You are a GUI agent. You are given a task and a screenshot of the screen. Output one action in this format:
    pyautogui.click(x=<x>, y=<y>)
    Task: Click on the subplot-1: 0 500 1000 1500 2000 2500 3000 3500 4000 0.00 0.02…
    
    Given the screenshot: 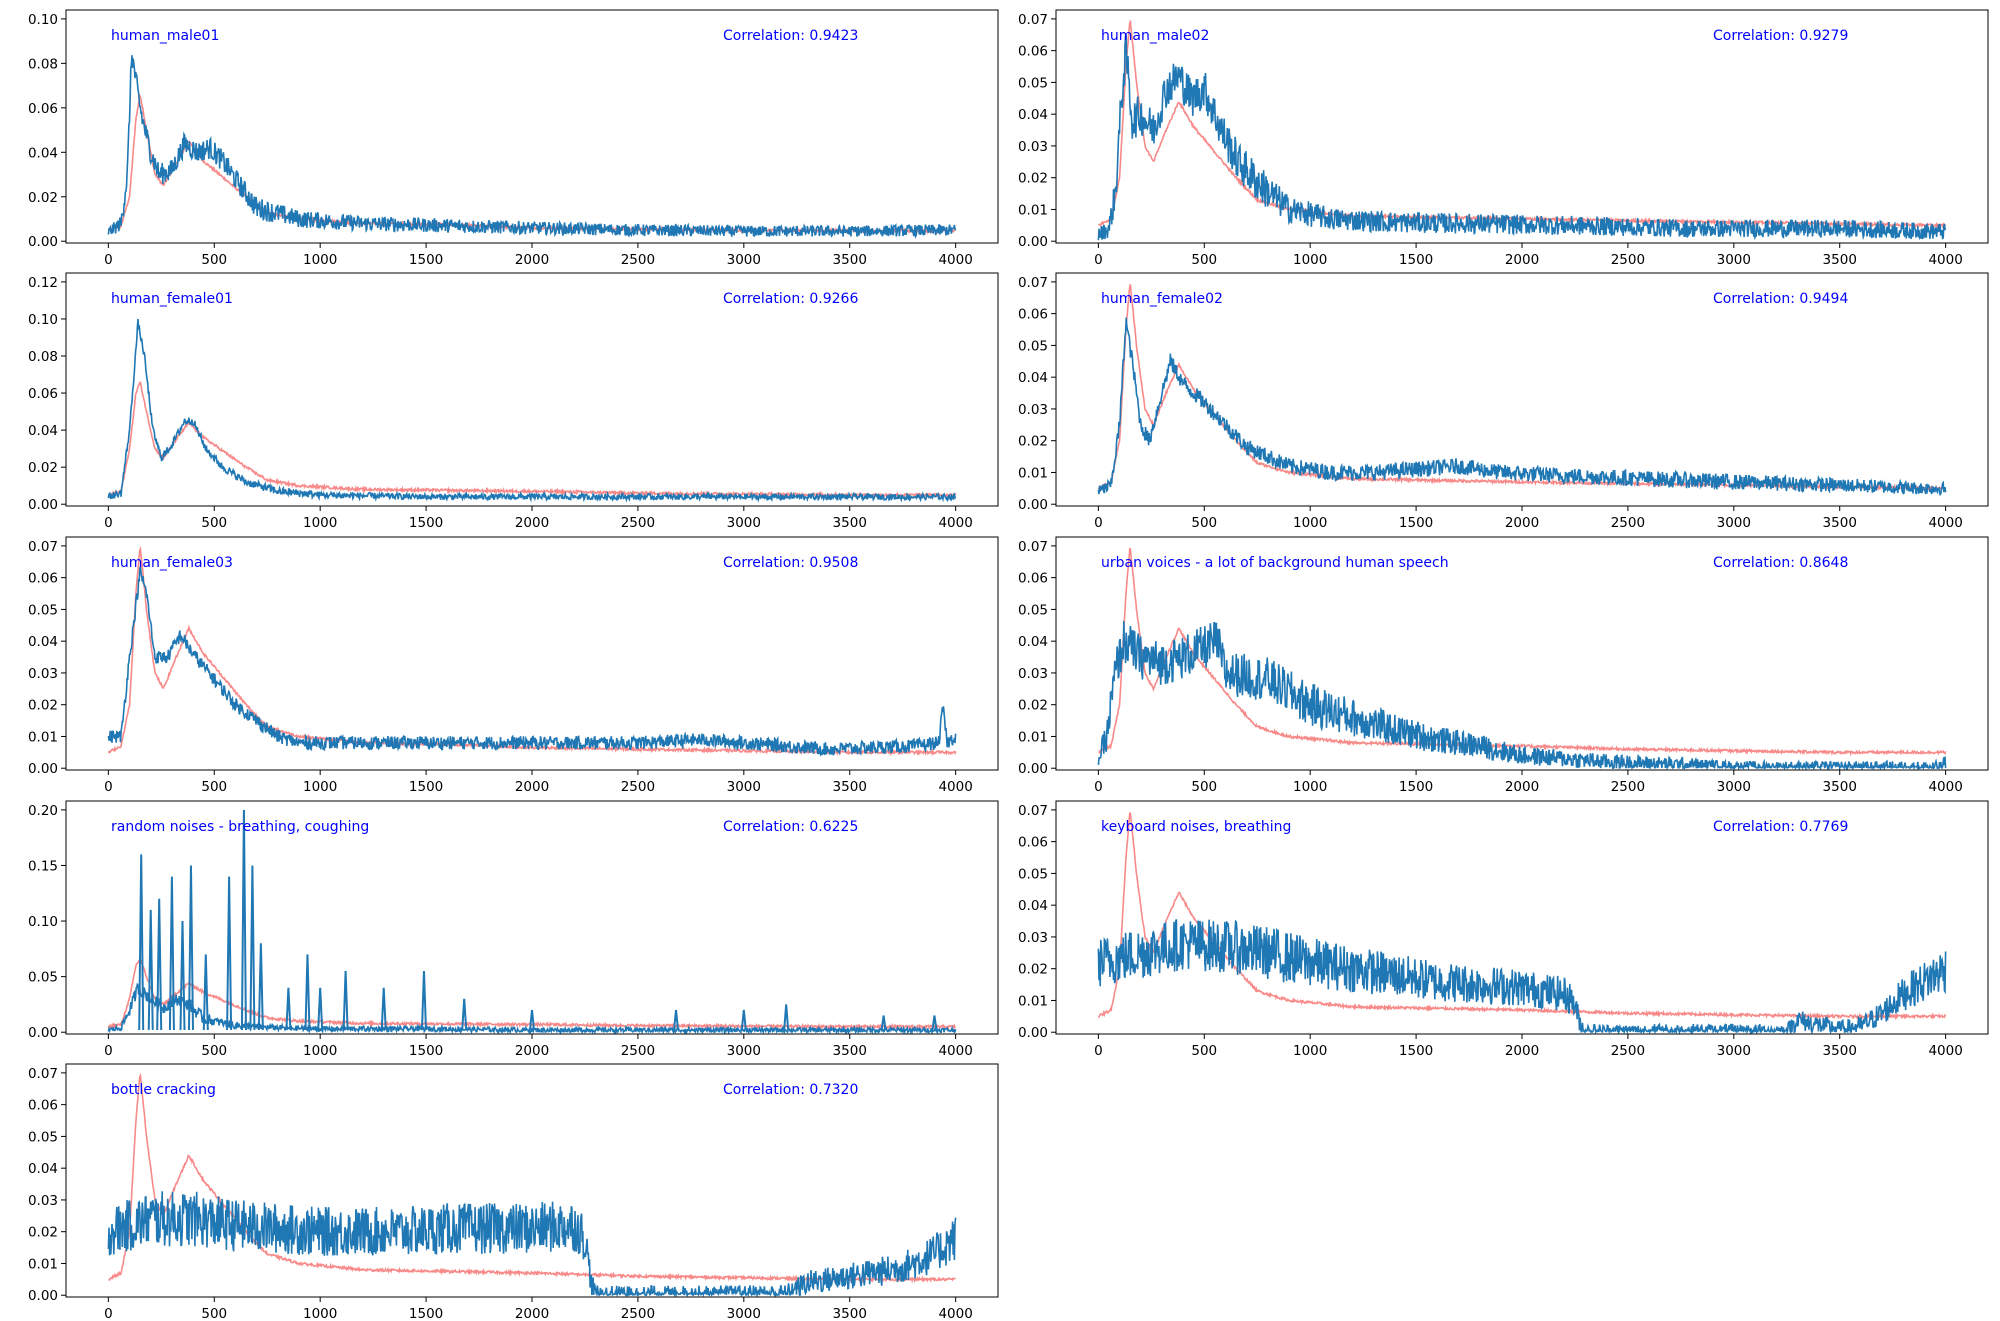 What is the action you would take?
    pyautogui.click(x=513, y=138)
    